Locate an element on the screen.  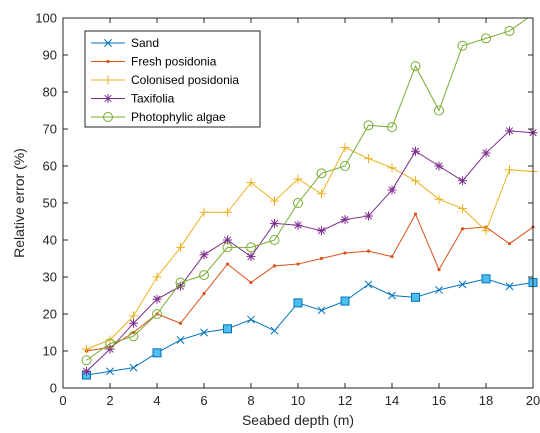
y-tick-label: 30 is located at coordinates (50, 277).